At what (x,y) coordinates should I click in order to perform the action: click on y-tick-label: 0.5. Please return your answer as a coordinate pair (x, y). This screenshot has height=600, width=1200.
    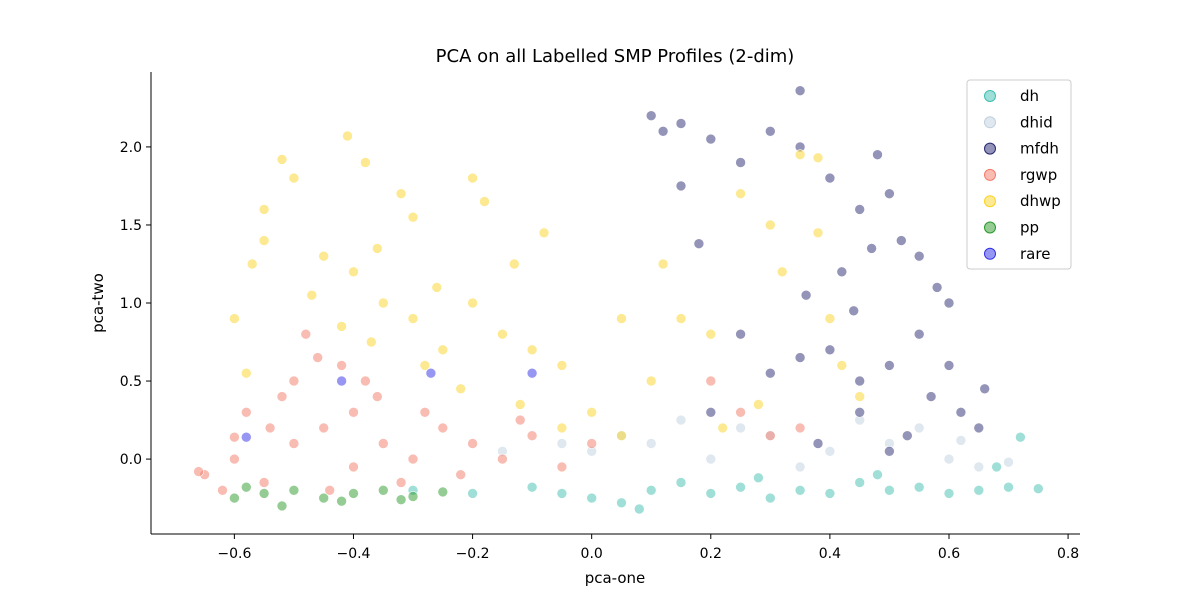
    Looking at the image, I should click on (131, 382).